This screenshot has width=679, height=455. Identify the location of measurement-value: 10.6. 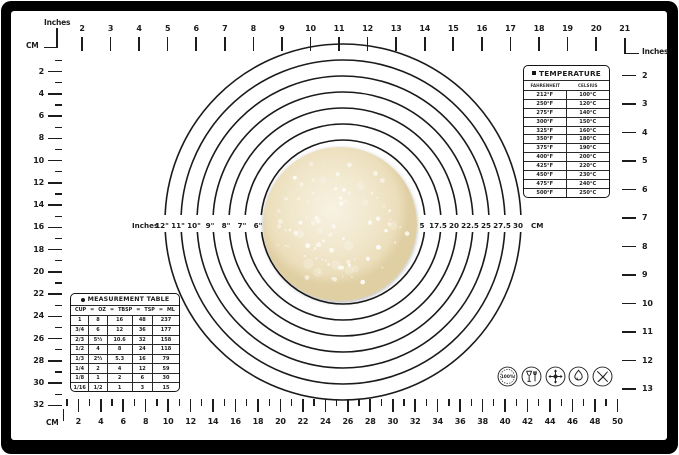
(120, 340).